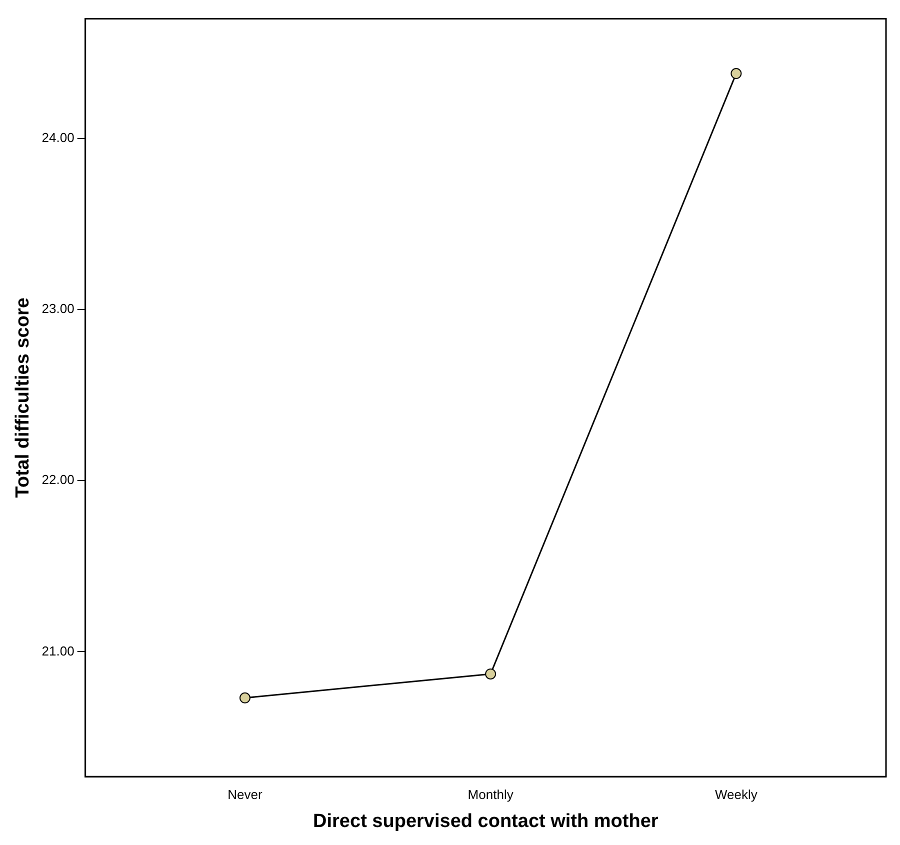 This screenshot has width=900, height=845. I want to click on y-tick-label: 22.00, so click(58, 480).